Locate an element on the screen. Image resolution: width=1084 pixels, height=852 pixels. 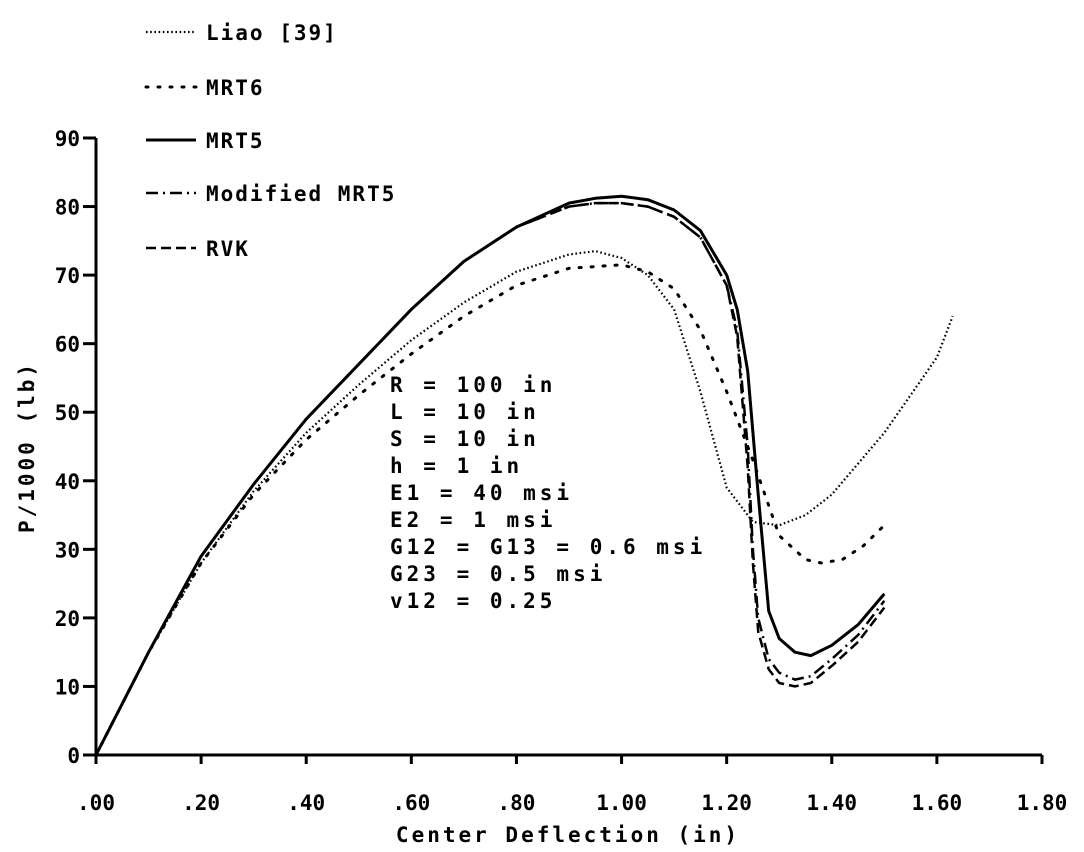
y-ticks: 0 10 20 30 40 50 60 70 80 90 is located at coordinates (75, 447).